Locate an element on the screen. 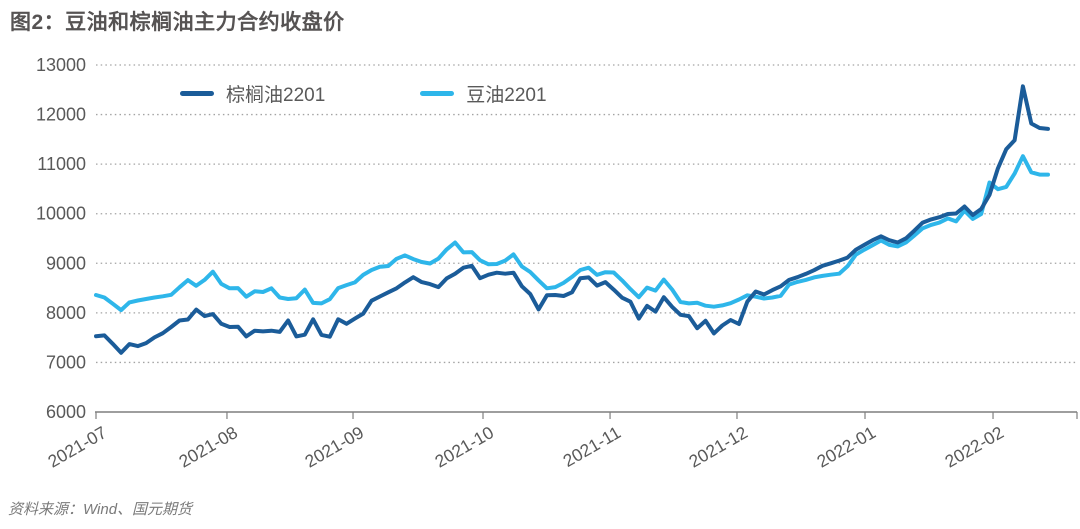 The height and width of the screenshot is (529, 1080). x-axis-tick-label: 2021-10 is located at coordinates (464, 447).